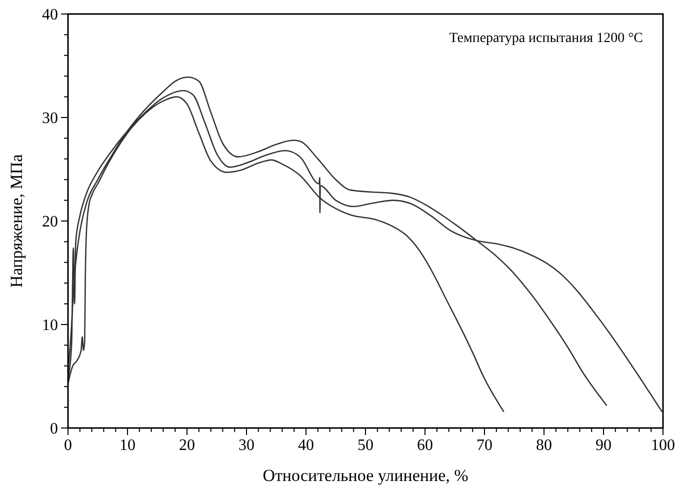  I want to click on x-tick-label: 0, so click(68, 445).